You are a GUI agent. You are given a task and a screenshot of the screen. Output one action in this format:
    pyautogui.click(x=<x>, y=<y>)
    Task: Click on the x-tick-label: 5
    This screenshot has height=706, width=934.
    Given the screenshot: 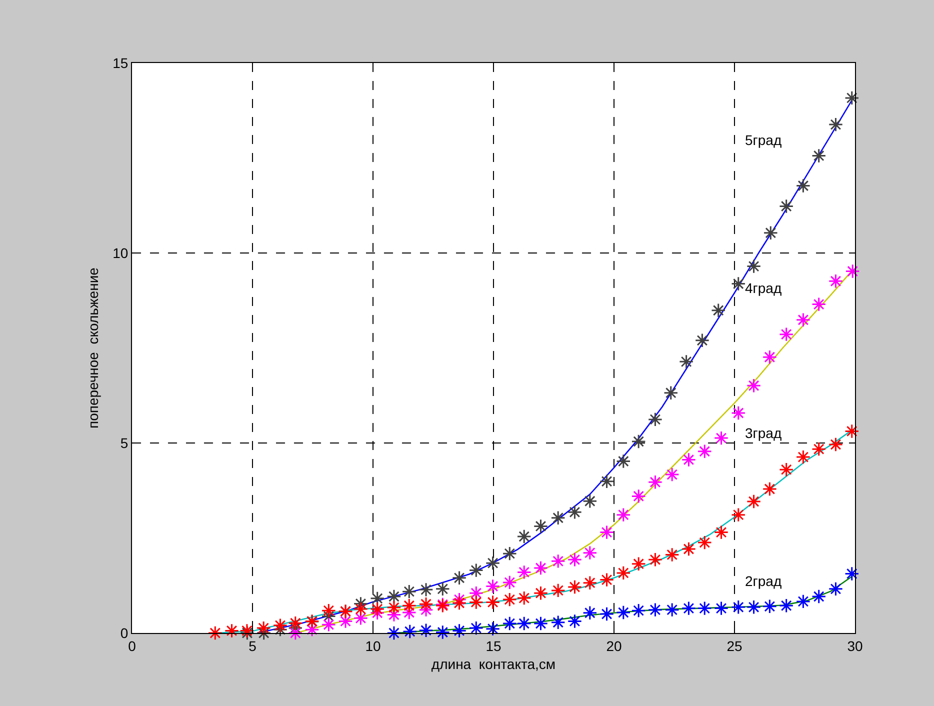 What is the action you would take?
    pyautogui.click(x=252, y=646)
    